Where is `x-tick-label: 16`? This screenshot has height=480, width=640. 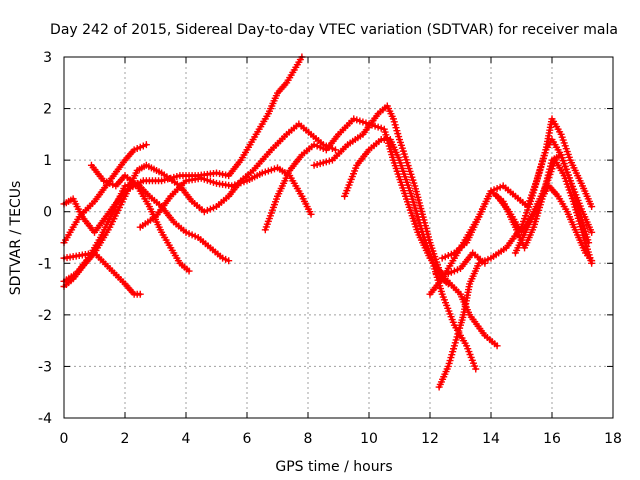
x-tick-label: 16 is located at coordinates (552, 439).